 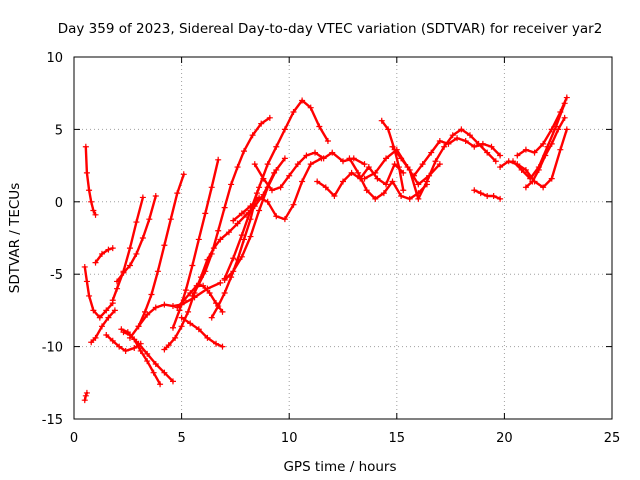 What do you see at coordinates (74, 438) in the screenshot?
I see `x-tick-label: 0` at bounding box center [74, 438].